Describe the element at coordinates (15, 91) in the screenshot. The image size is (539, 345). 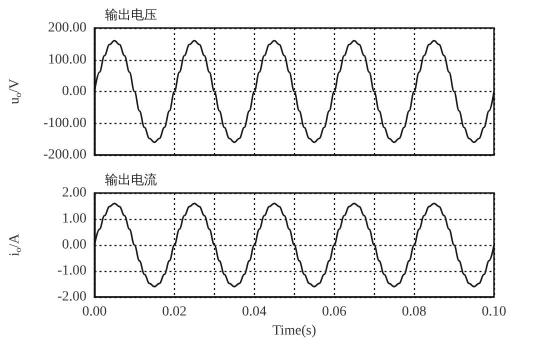
I see `y-axis-title: uo/V` at that location.